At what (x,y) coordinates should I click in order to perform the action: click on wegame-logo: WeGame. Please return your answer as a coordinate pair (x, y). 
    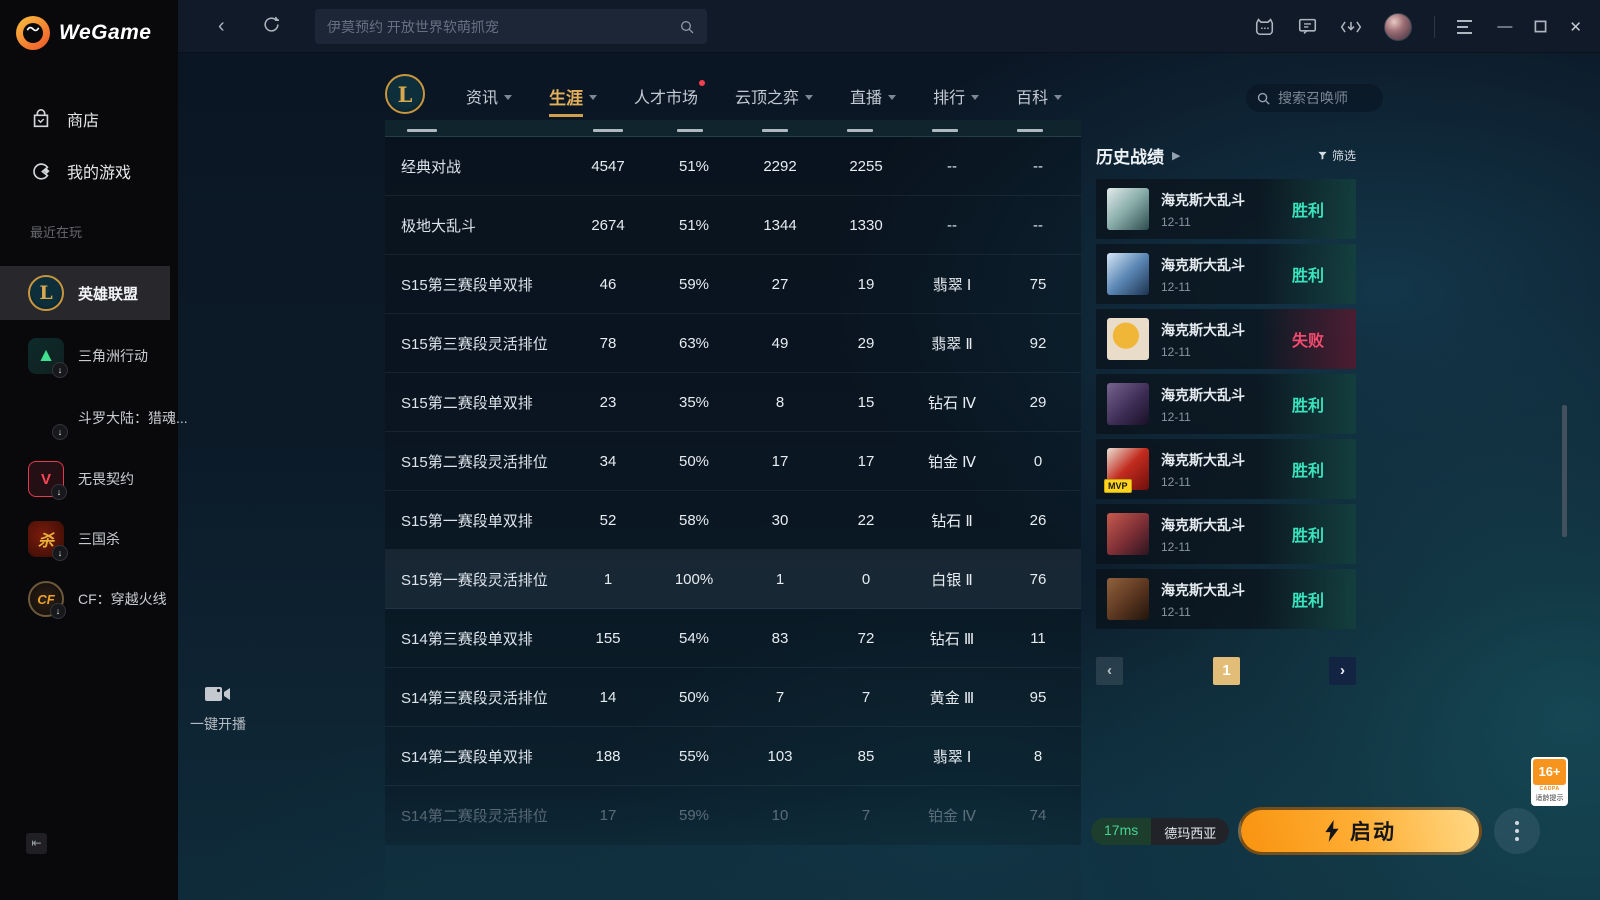
    Looking at the image, I should click on (84, 33).